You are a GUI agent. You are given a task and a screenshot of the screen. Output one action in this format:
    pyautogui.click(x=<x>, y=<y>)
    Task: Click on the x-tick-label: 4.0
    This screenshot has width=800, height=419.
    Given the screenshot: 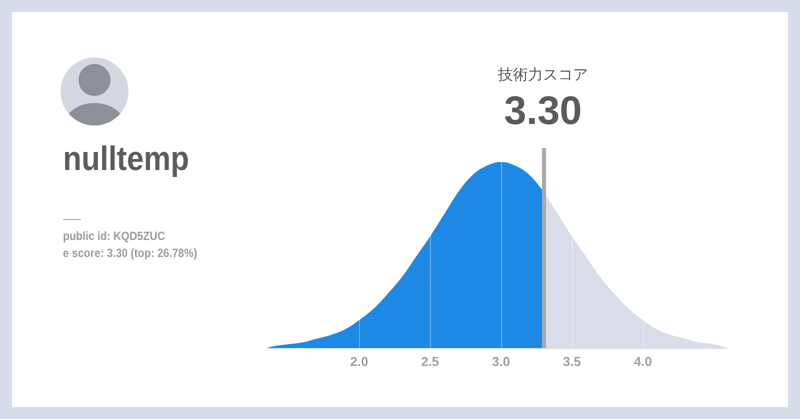 What is the action you would take?
    pyautogui.click(x=643, y=361)
    